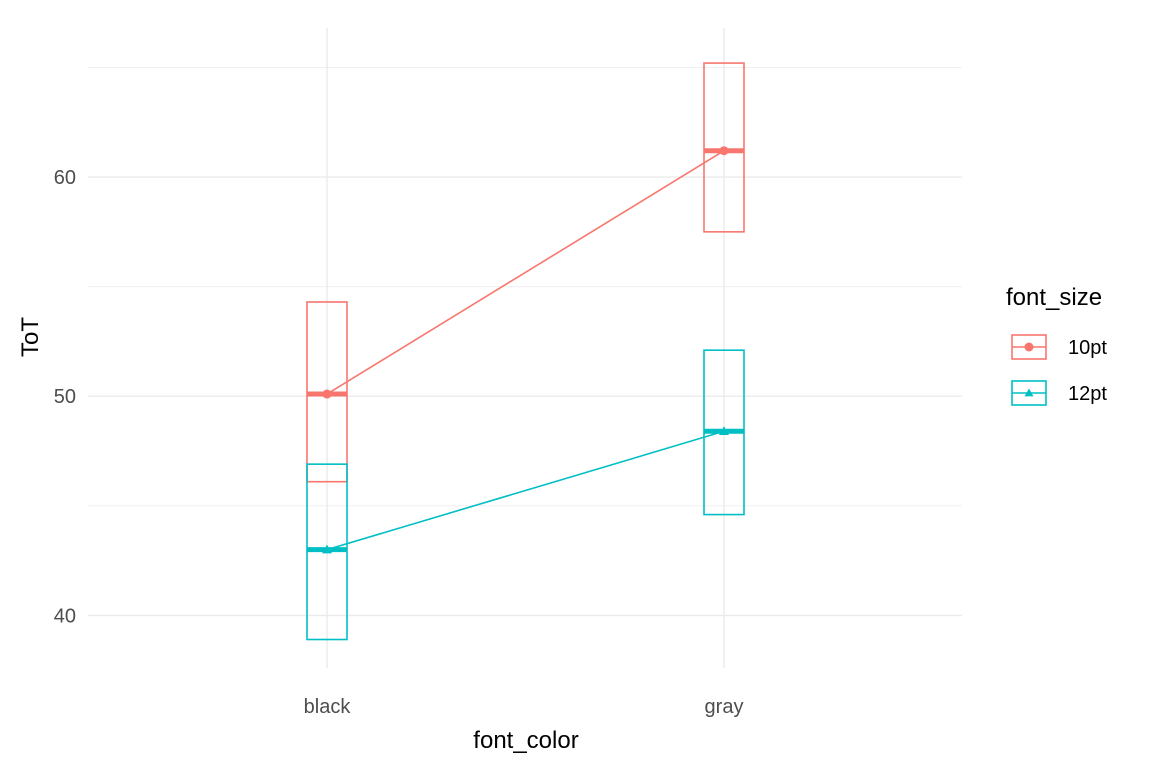  I want to click on series-line-10pt, so click(525, 272).